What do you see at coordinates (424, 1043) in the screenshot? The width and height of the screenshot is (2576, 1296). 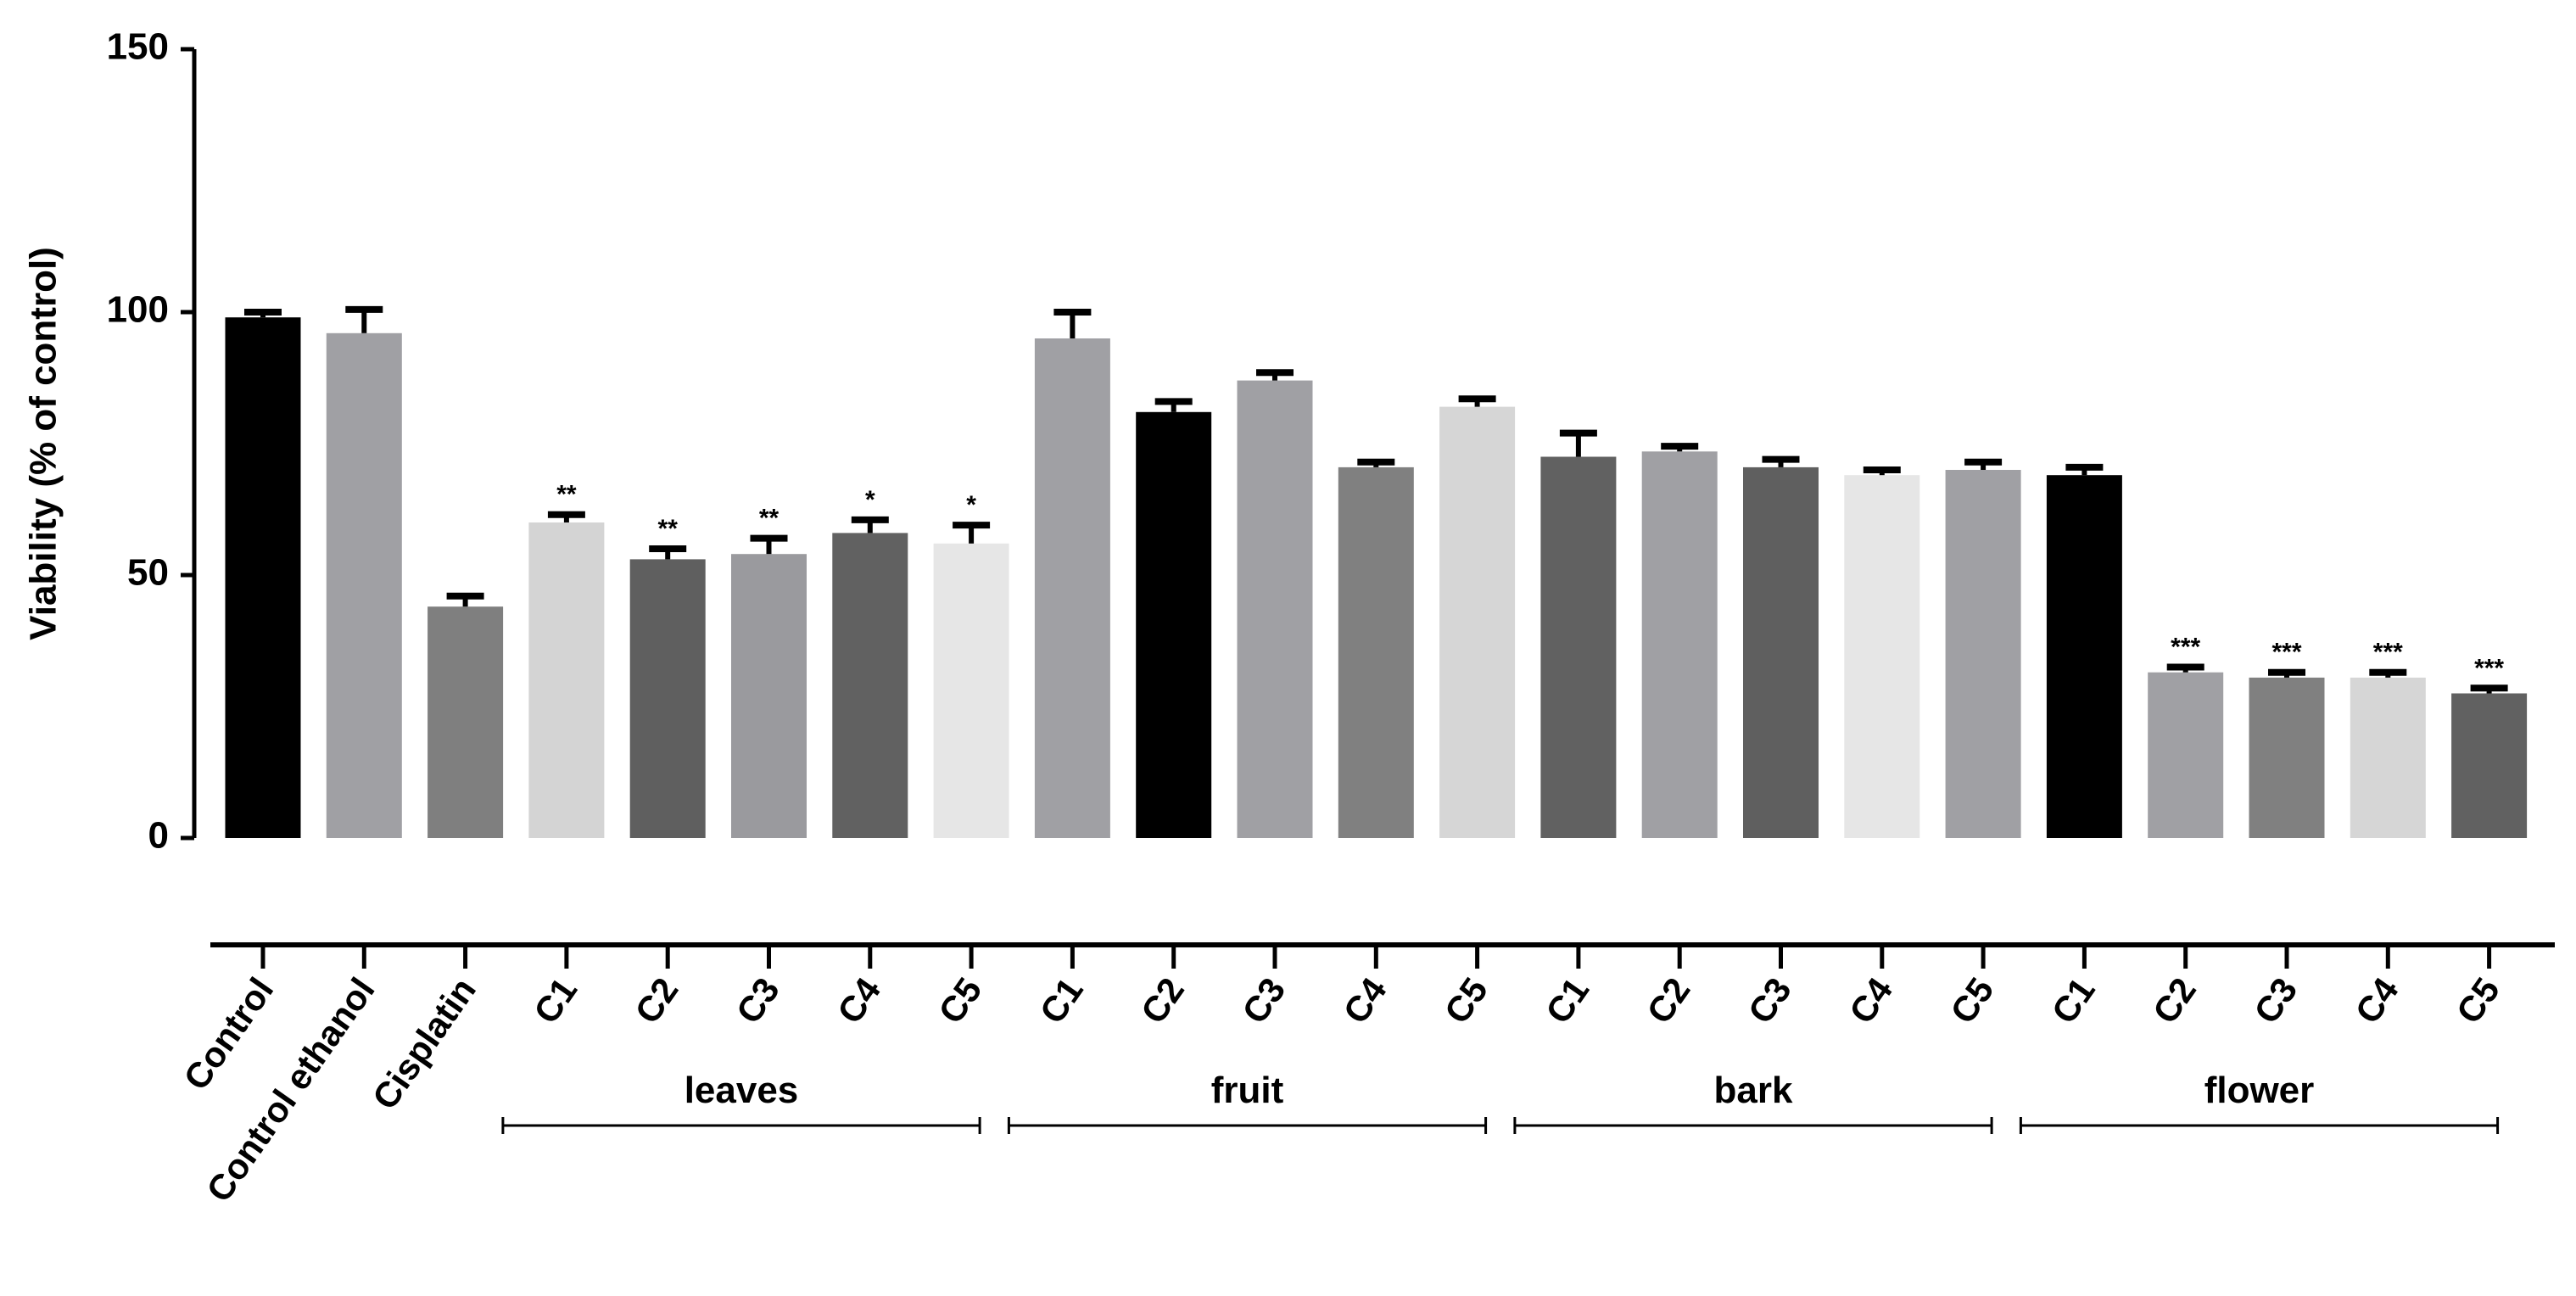 I see `x-tick-label: Cisplatin` at bounding box center [424, 1043].